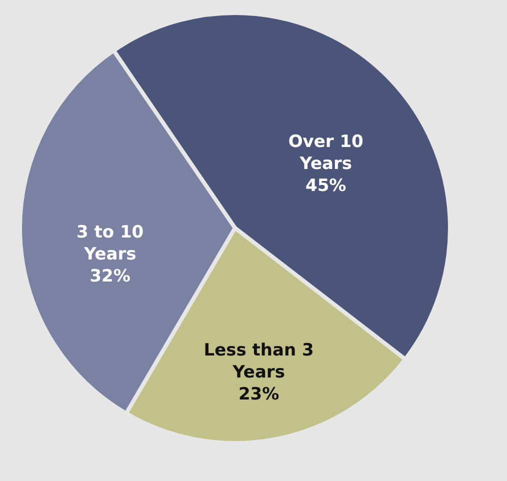  What do you see at coordinates (326, 153) in the screenshot?
I see `slice-label: Over 10 Years` at bounding box center [326, 153].